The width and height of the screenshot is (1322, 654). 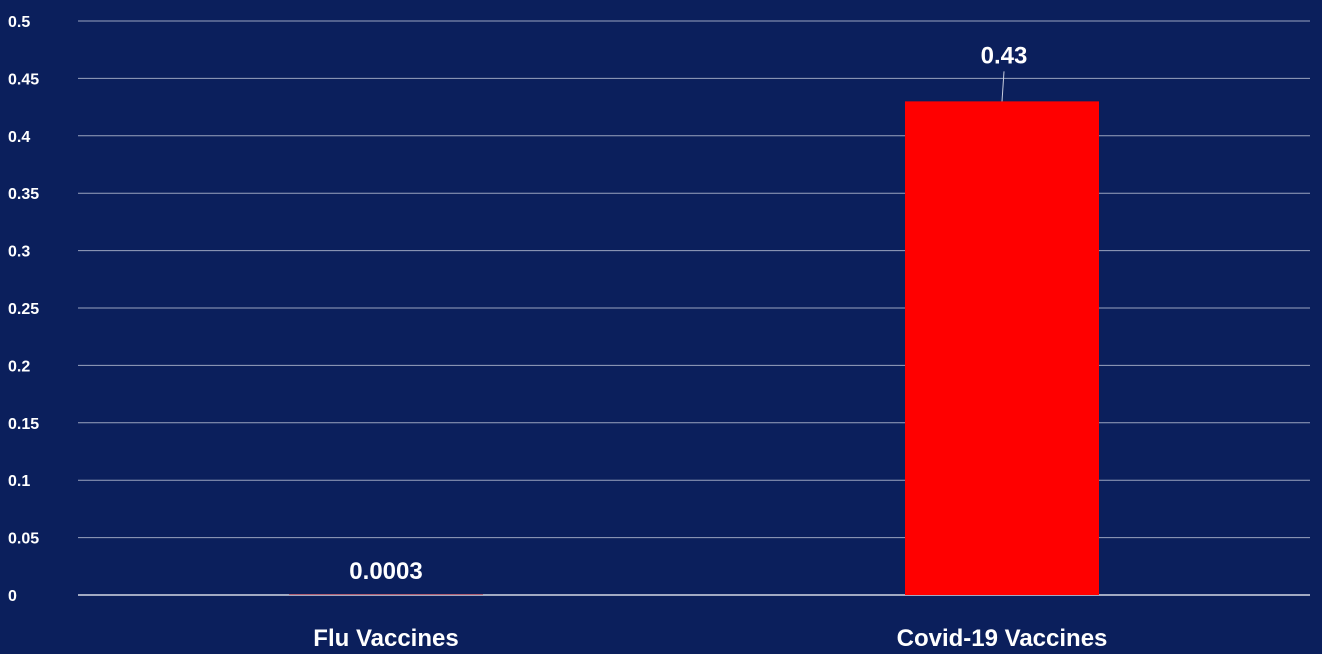 What do you see at coordinates (23, 194) in the screenshot?
I see `y-tick-label: 0.35` at bounding box center [23, 194].